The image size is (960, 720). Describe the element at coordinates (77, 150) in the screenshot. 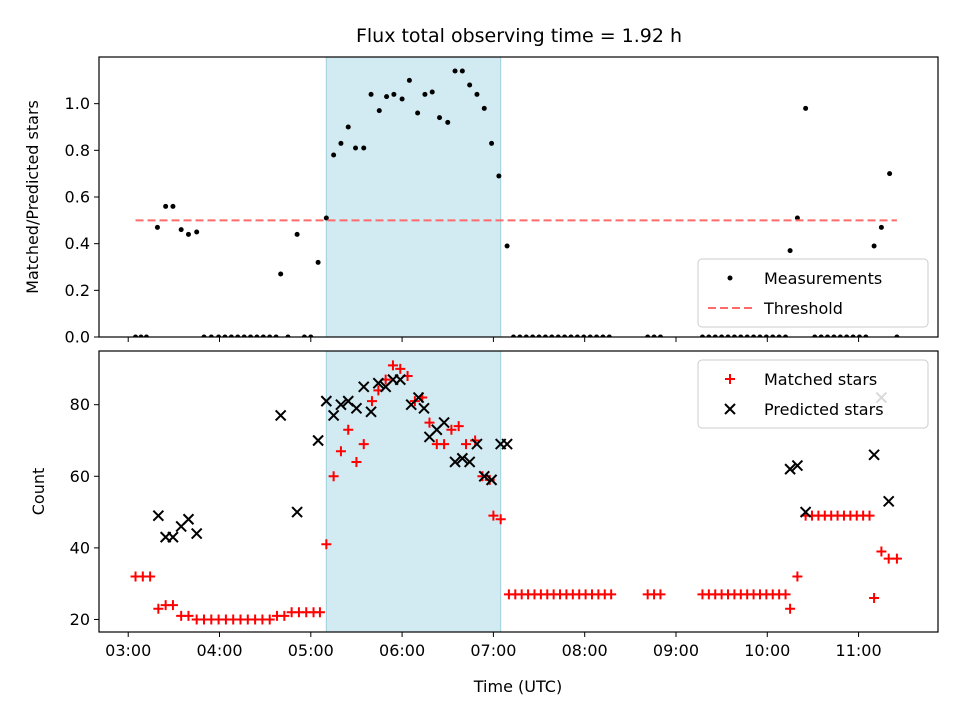

I see `y-tick-label: 0.8` at that location.